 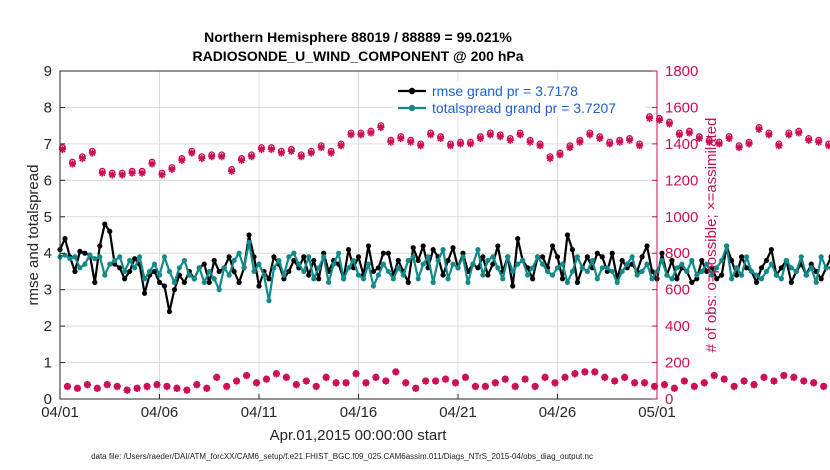 What do you see at coordinates (677, 363) in the screenshot?
I see `y2-tick-label: 200` at bounding box center [677, 363].